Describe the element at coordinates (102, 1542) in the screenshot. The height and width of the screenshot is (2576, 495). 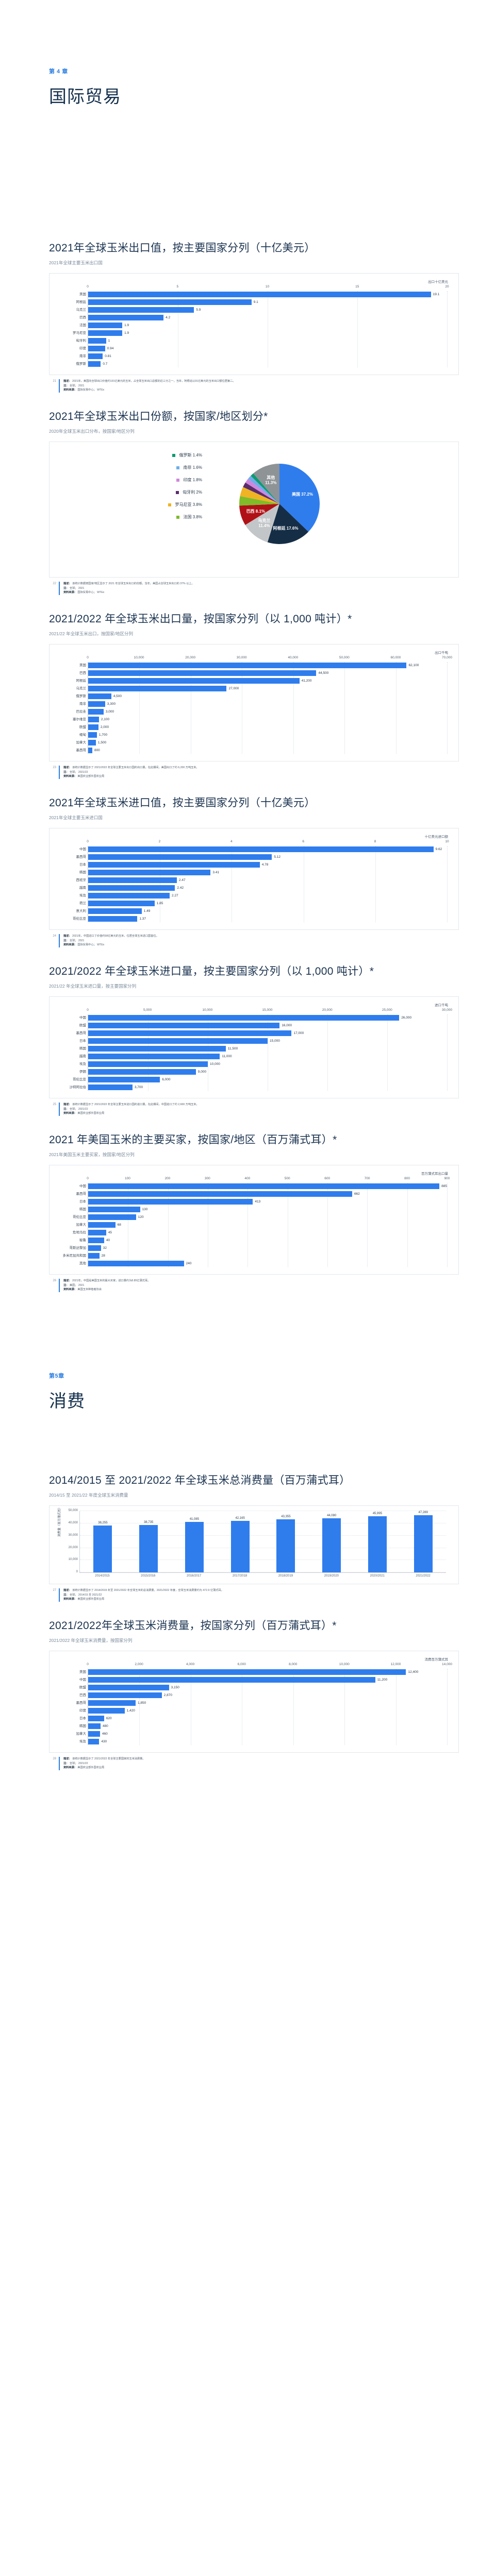
I see `bar-column: 38,255` at that location.